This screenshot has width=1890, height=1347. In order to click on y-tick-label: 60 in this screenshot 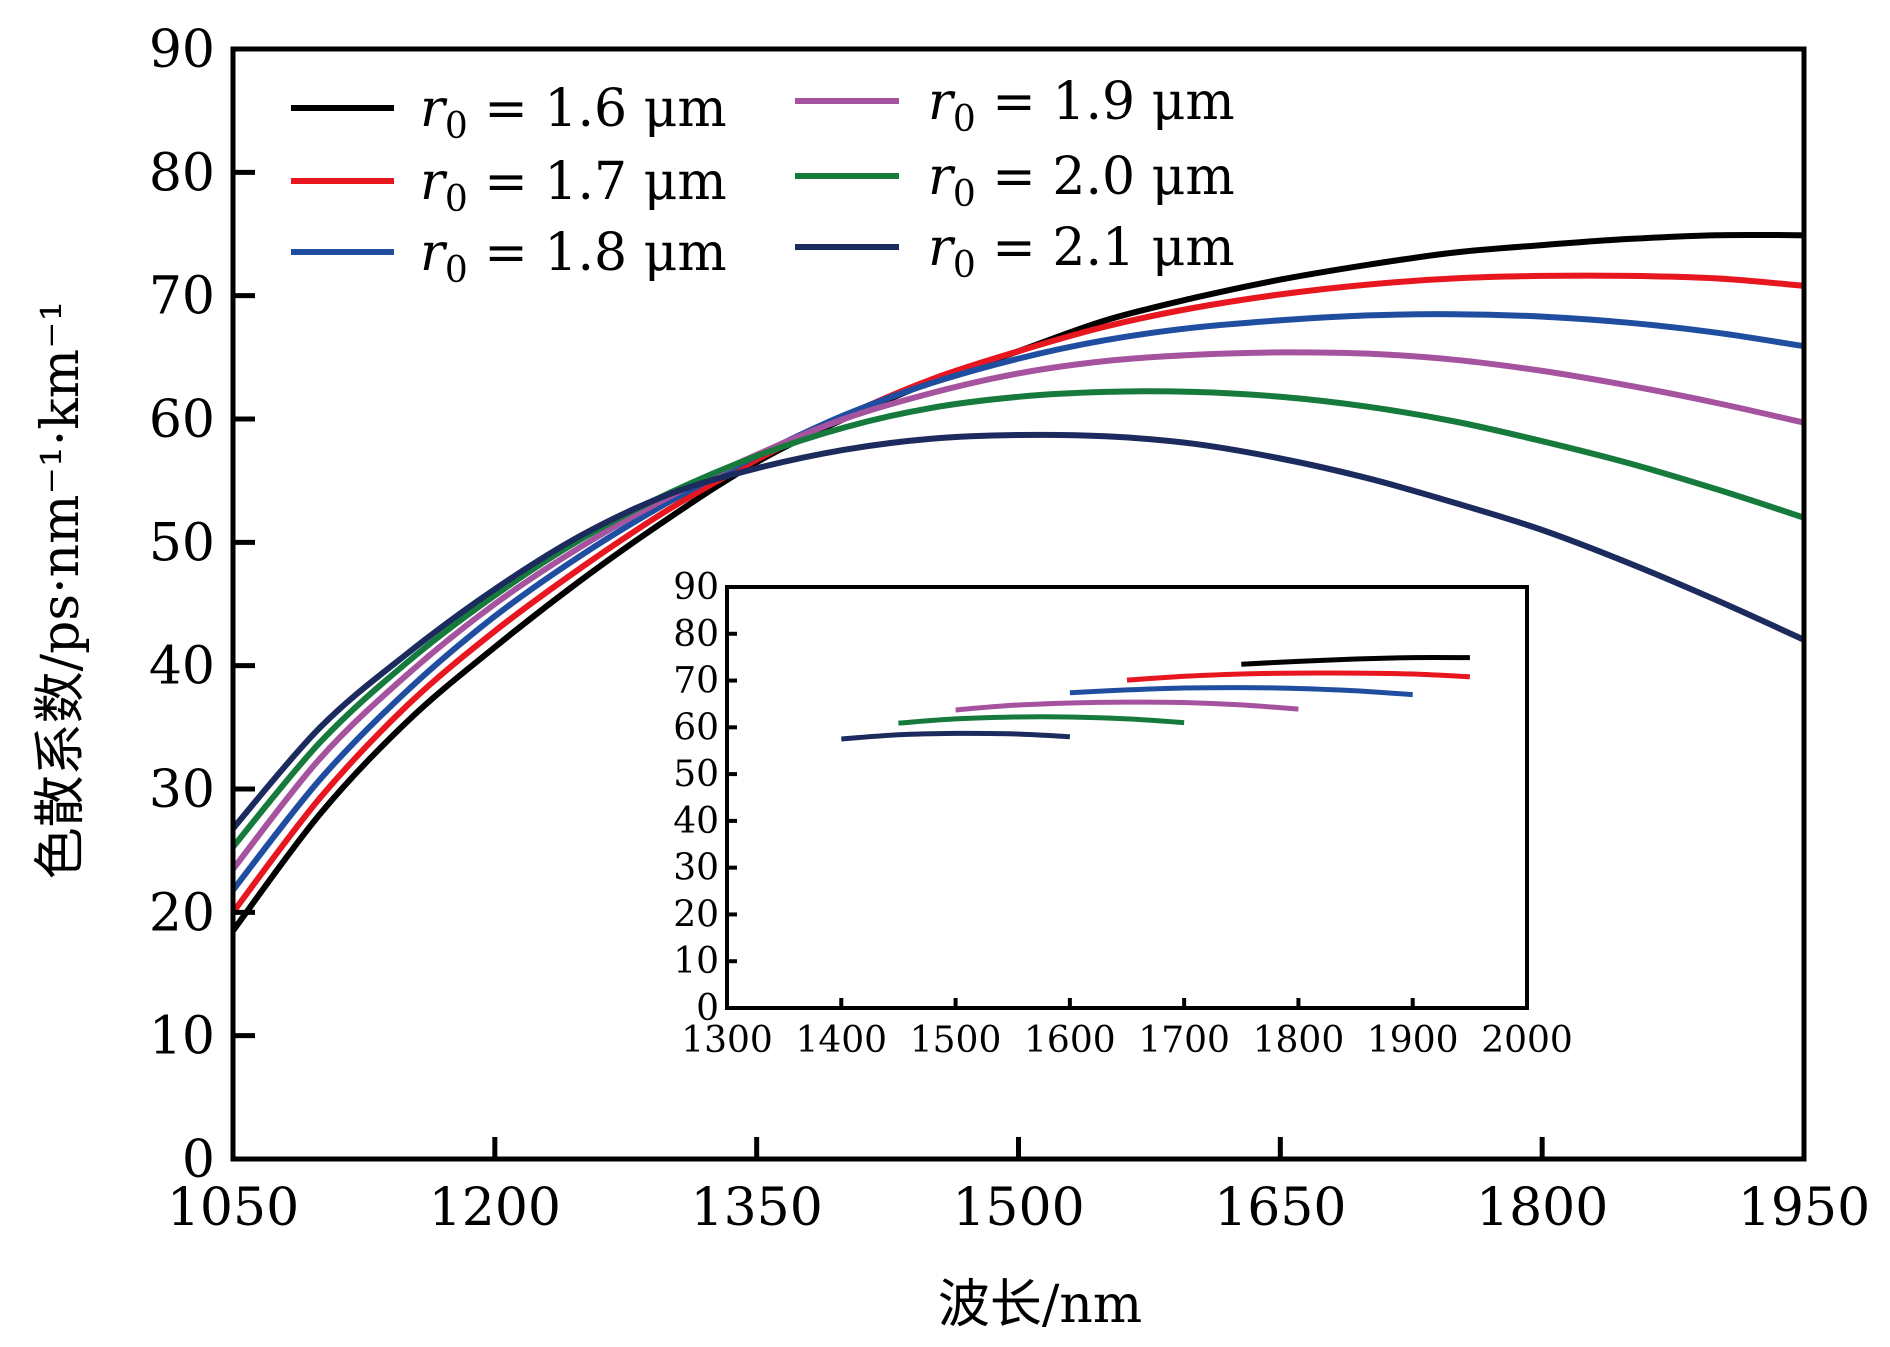, I will do `click(182, 420)`.